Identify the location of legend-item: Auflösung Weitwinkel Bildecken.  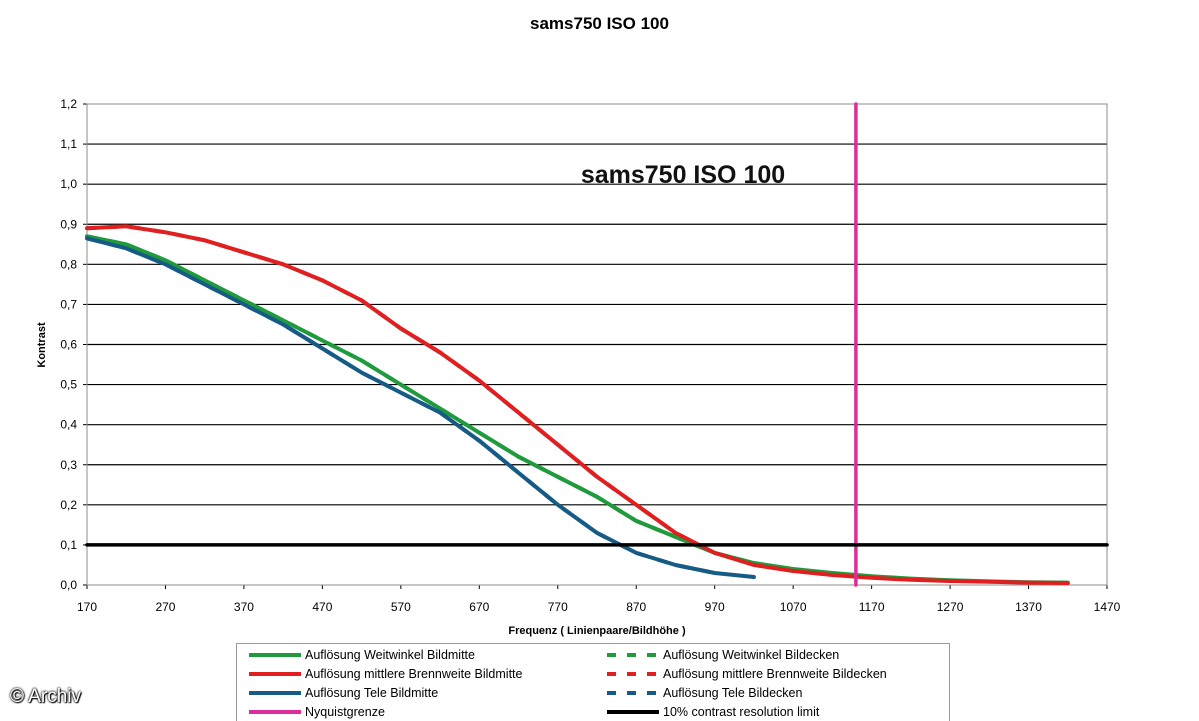
(723, 654).